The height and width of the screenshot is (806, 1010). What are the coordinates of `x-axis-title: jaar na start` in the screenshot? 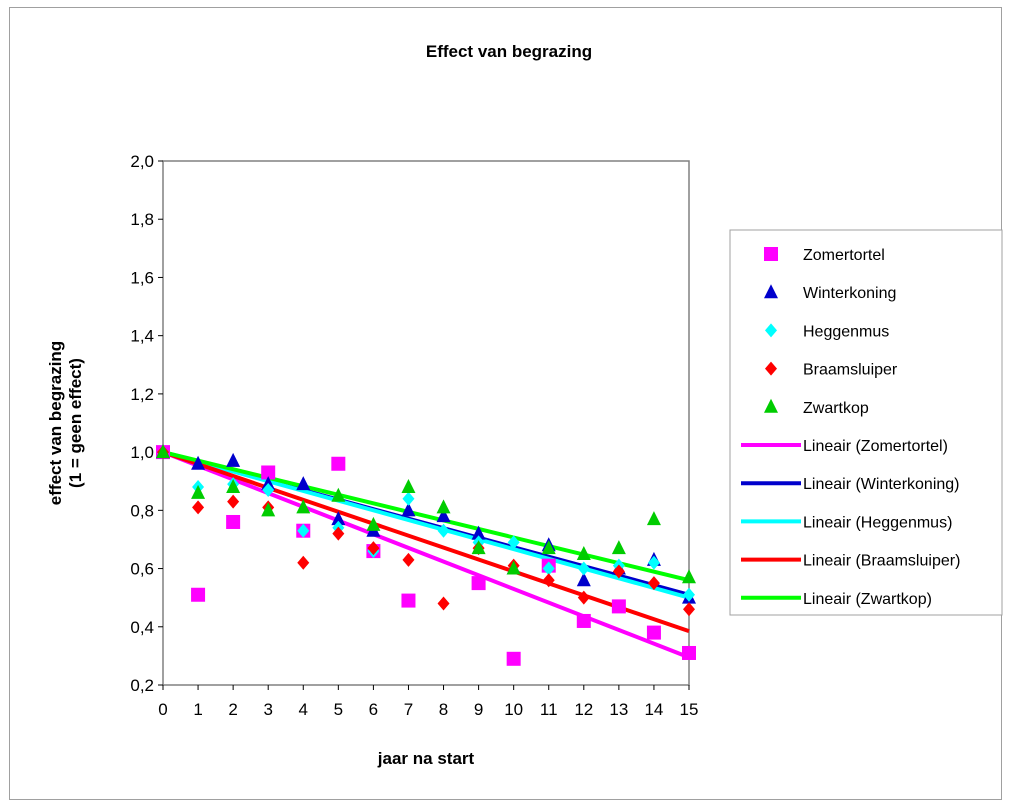 It's located at (426, 758).